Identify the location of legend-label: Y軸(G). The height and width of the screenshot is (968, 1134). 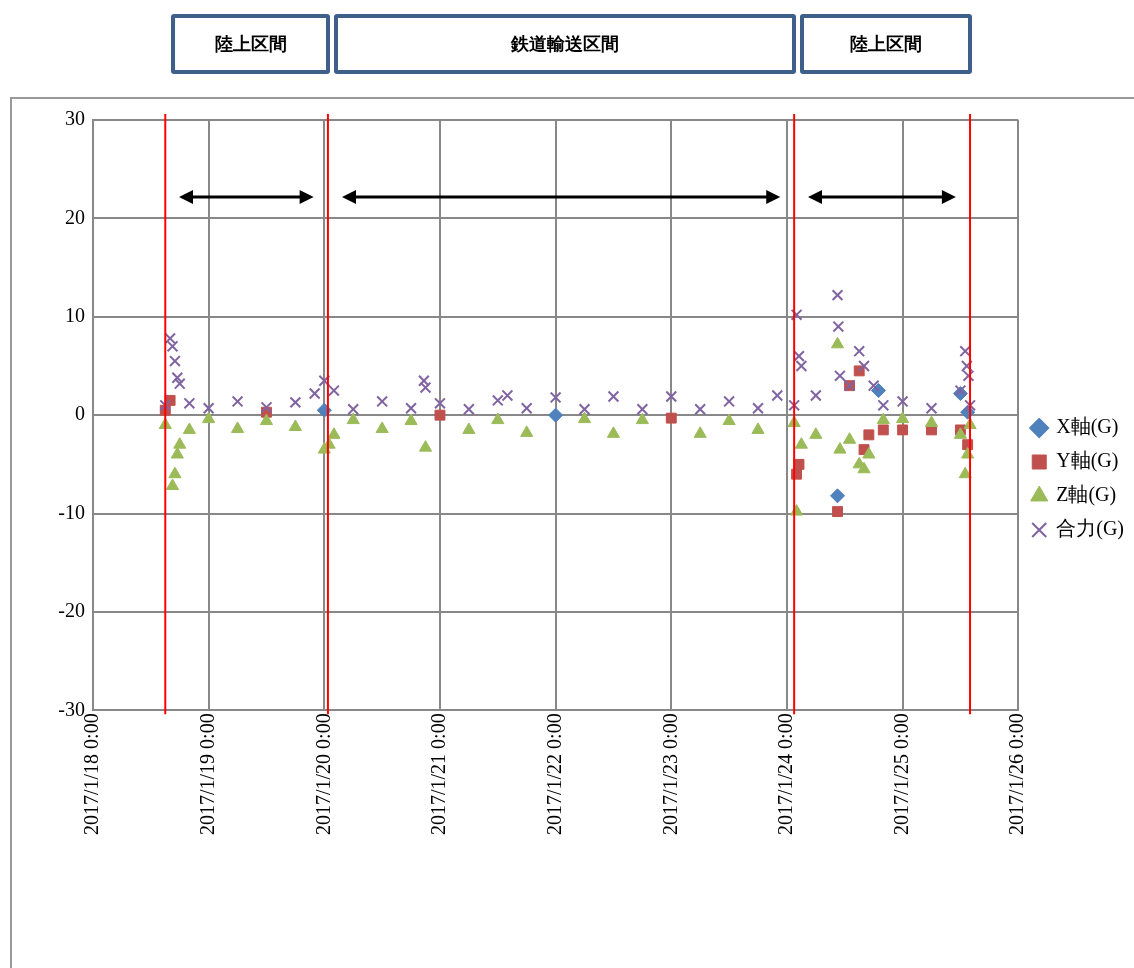
(1087, 461).